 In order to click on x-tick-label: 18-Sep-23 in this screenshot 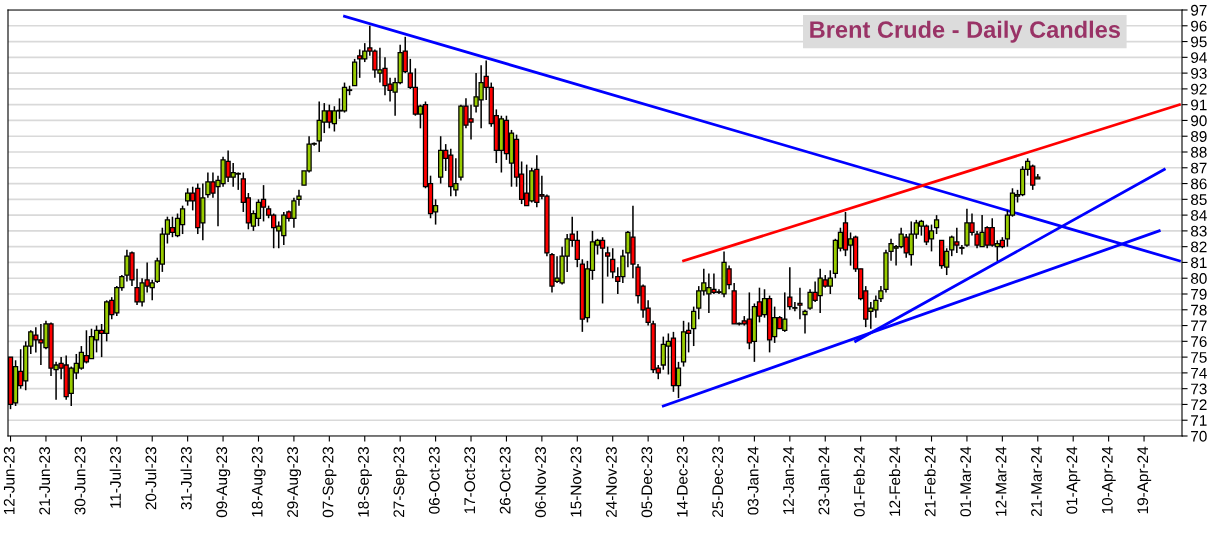, I will do `click(365, 482)`.